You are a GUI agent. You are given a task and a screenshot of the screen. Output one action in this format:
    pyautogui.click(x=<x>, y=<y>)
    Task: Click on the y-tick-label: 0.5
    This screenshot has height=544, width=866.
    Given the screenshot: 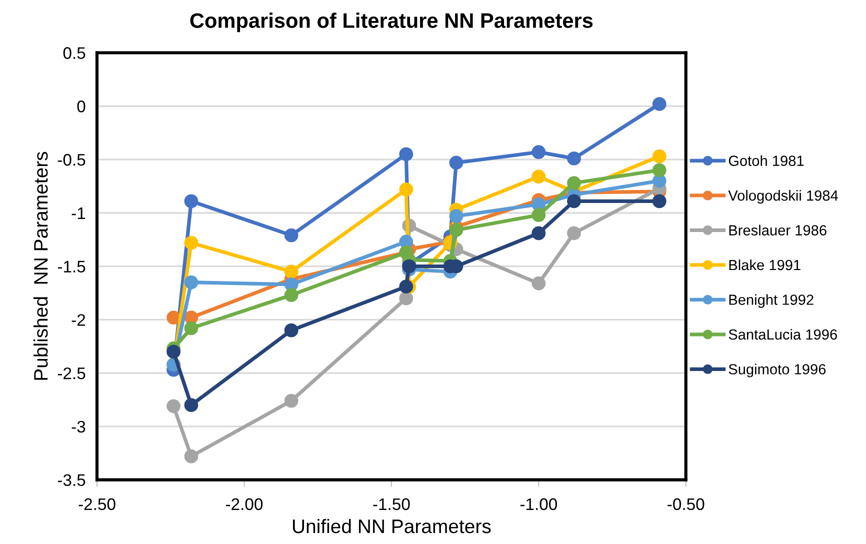 What is the action you would take?
    pyautogui.click(x=74, y=53)
    